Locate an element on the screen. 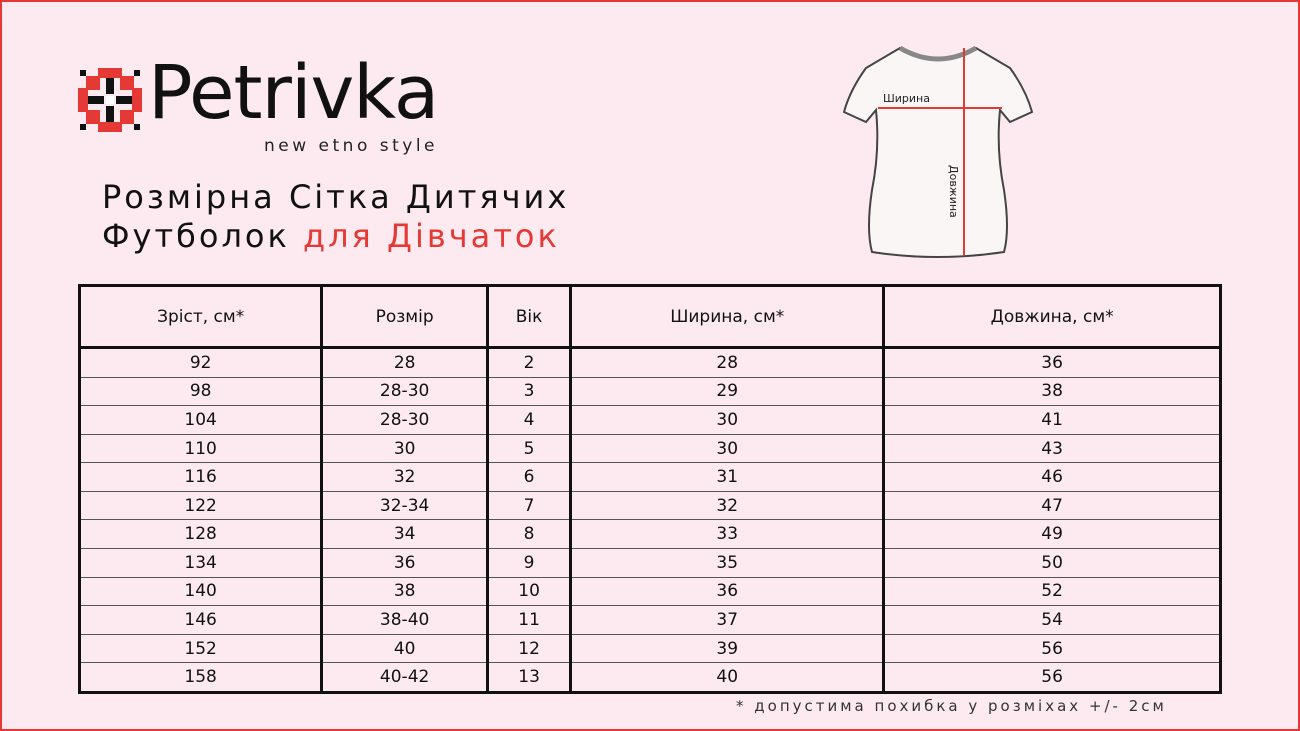 The height and width of the screenshot is (731, 1300). table-row: 152 40 12 39 56 is located at coordinates (650, 649).